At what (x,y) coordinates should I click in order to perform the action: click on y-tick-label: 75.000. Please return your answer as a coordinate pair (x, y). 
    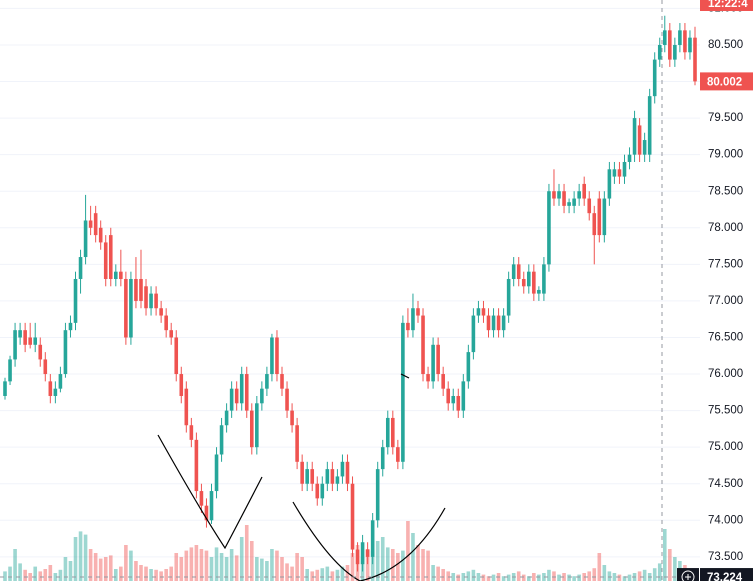
    Looking at the image, I should click on (725, 447).